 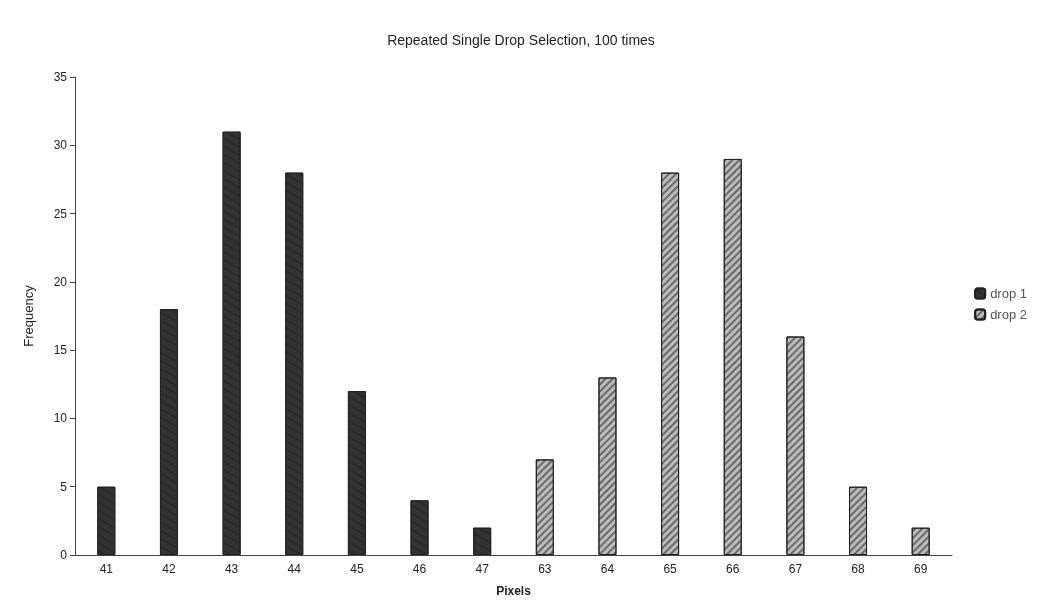 I want to click on y-tick-label: 5, so click(x=64, y=486).